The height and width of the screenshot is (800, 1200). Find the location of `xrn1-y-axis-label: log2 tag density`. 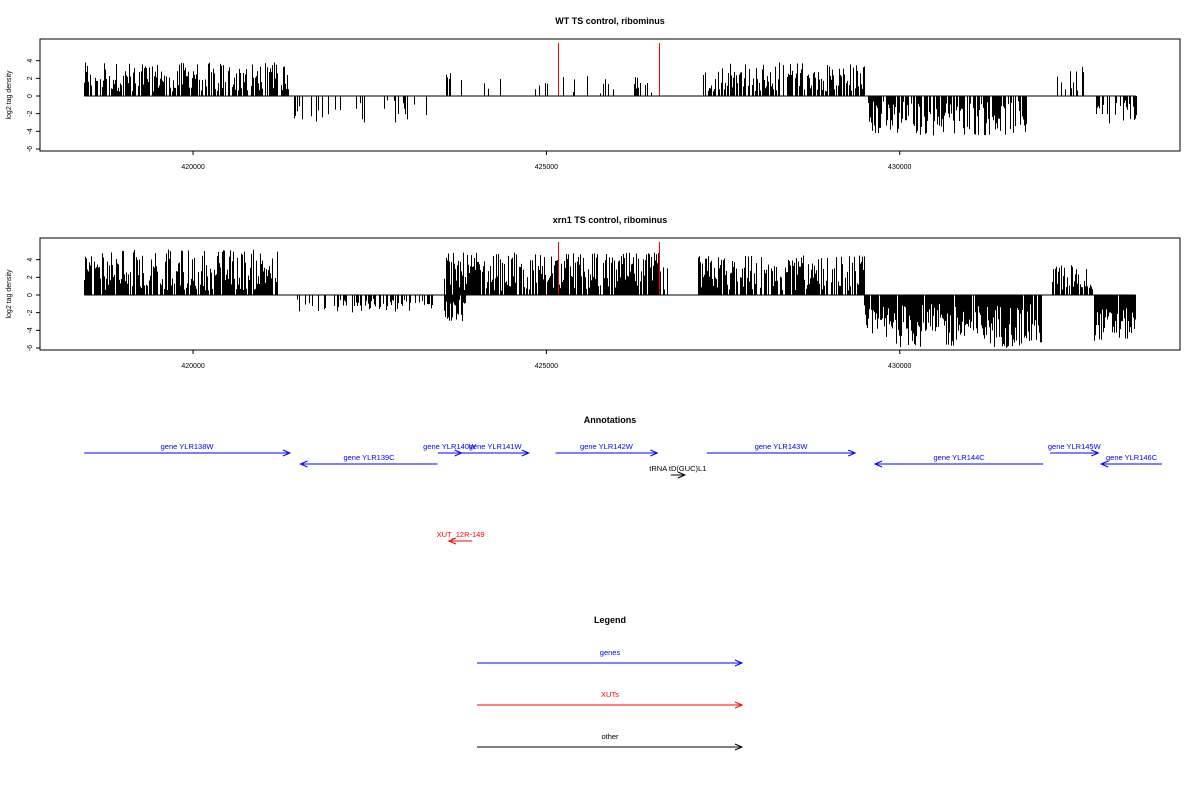

xrn1-y-axis-label: log2 tag density is located at coordinates (9, 294).